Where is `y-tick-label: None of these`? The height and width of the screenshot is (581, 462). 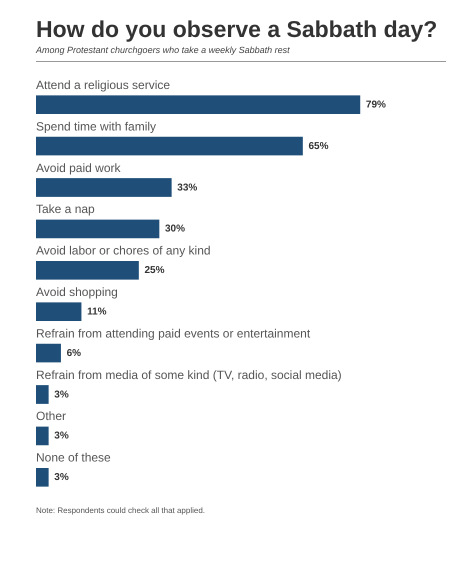
y-tick-label: None of these is located at coordinates (74, 457).